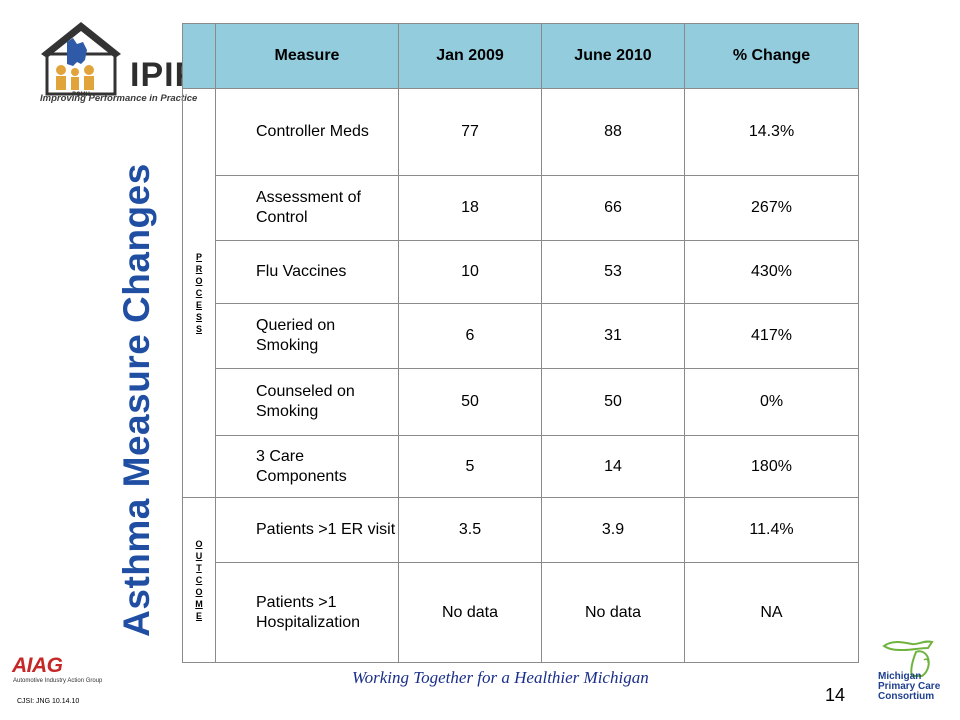 This screenshot has height=720, width=960. What do you see at coordinates (119, 98) in the screenshot?
I see `logo-tagline: Improving Performance in Practice` at bounding box center [119, 98].